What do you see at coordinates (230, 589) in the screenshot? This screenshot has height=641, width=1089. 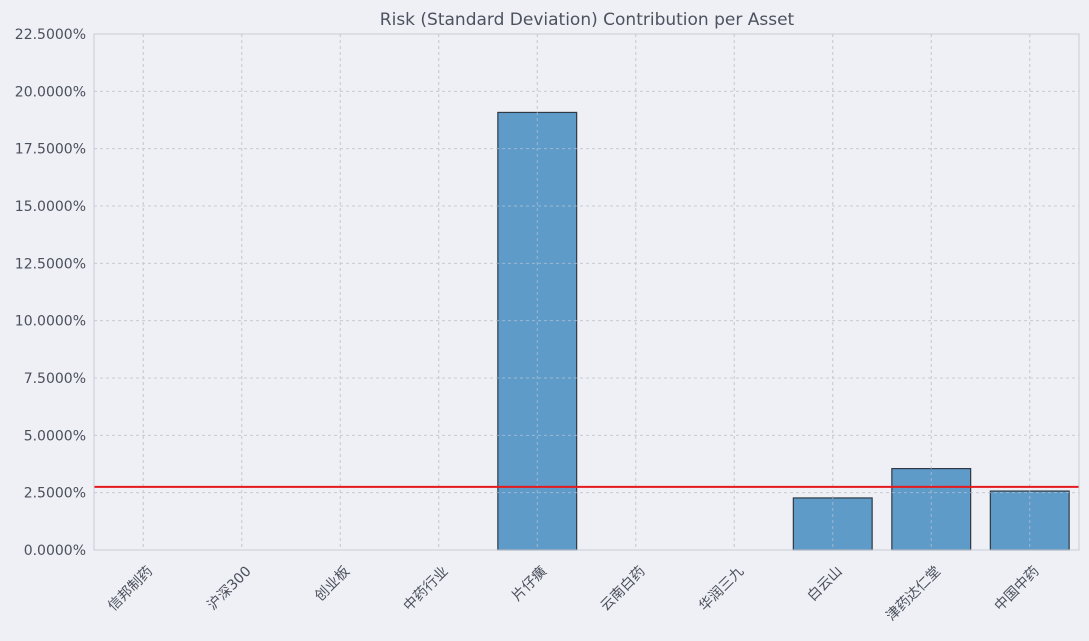 I see `x-tick-label: 沪深300` at bounding box center [230, 589].